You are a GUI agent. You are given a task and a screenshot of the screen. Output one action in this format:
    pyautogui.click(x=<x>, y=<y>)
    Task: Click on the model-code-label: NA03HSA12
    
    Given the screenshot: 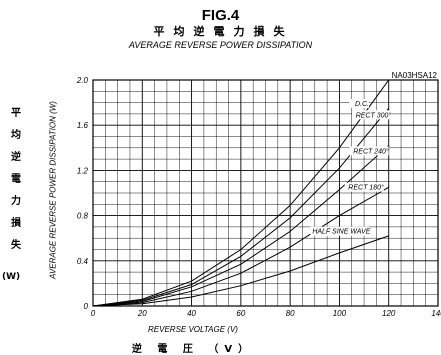 What is the action you would take?
    pyautogui.click(x=414, y=75)
    